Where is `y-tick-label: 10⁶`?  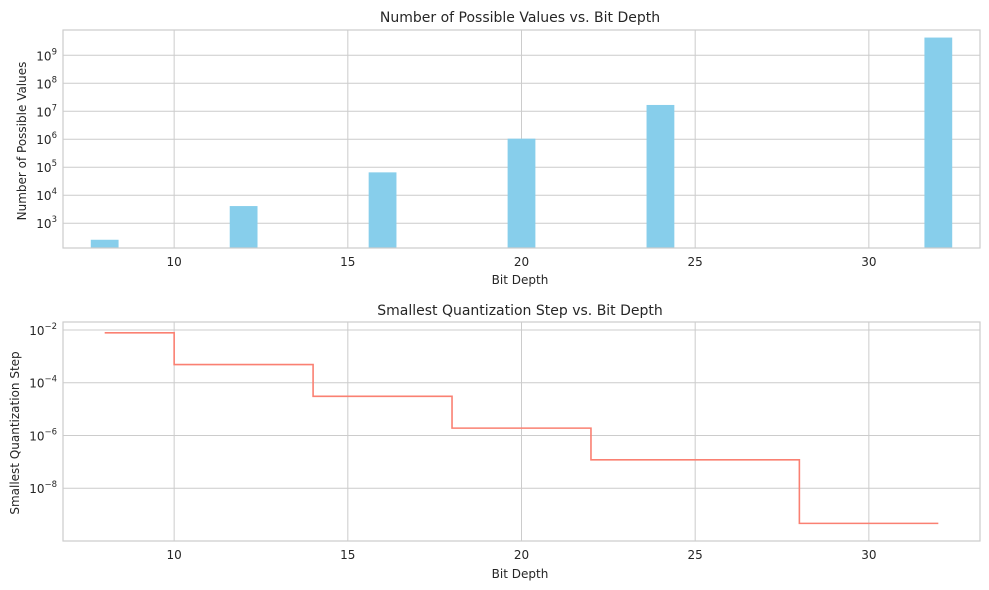
y-tick-label: 10⁶ is located at coordinates (46, 139).